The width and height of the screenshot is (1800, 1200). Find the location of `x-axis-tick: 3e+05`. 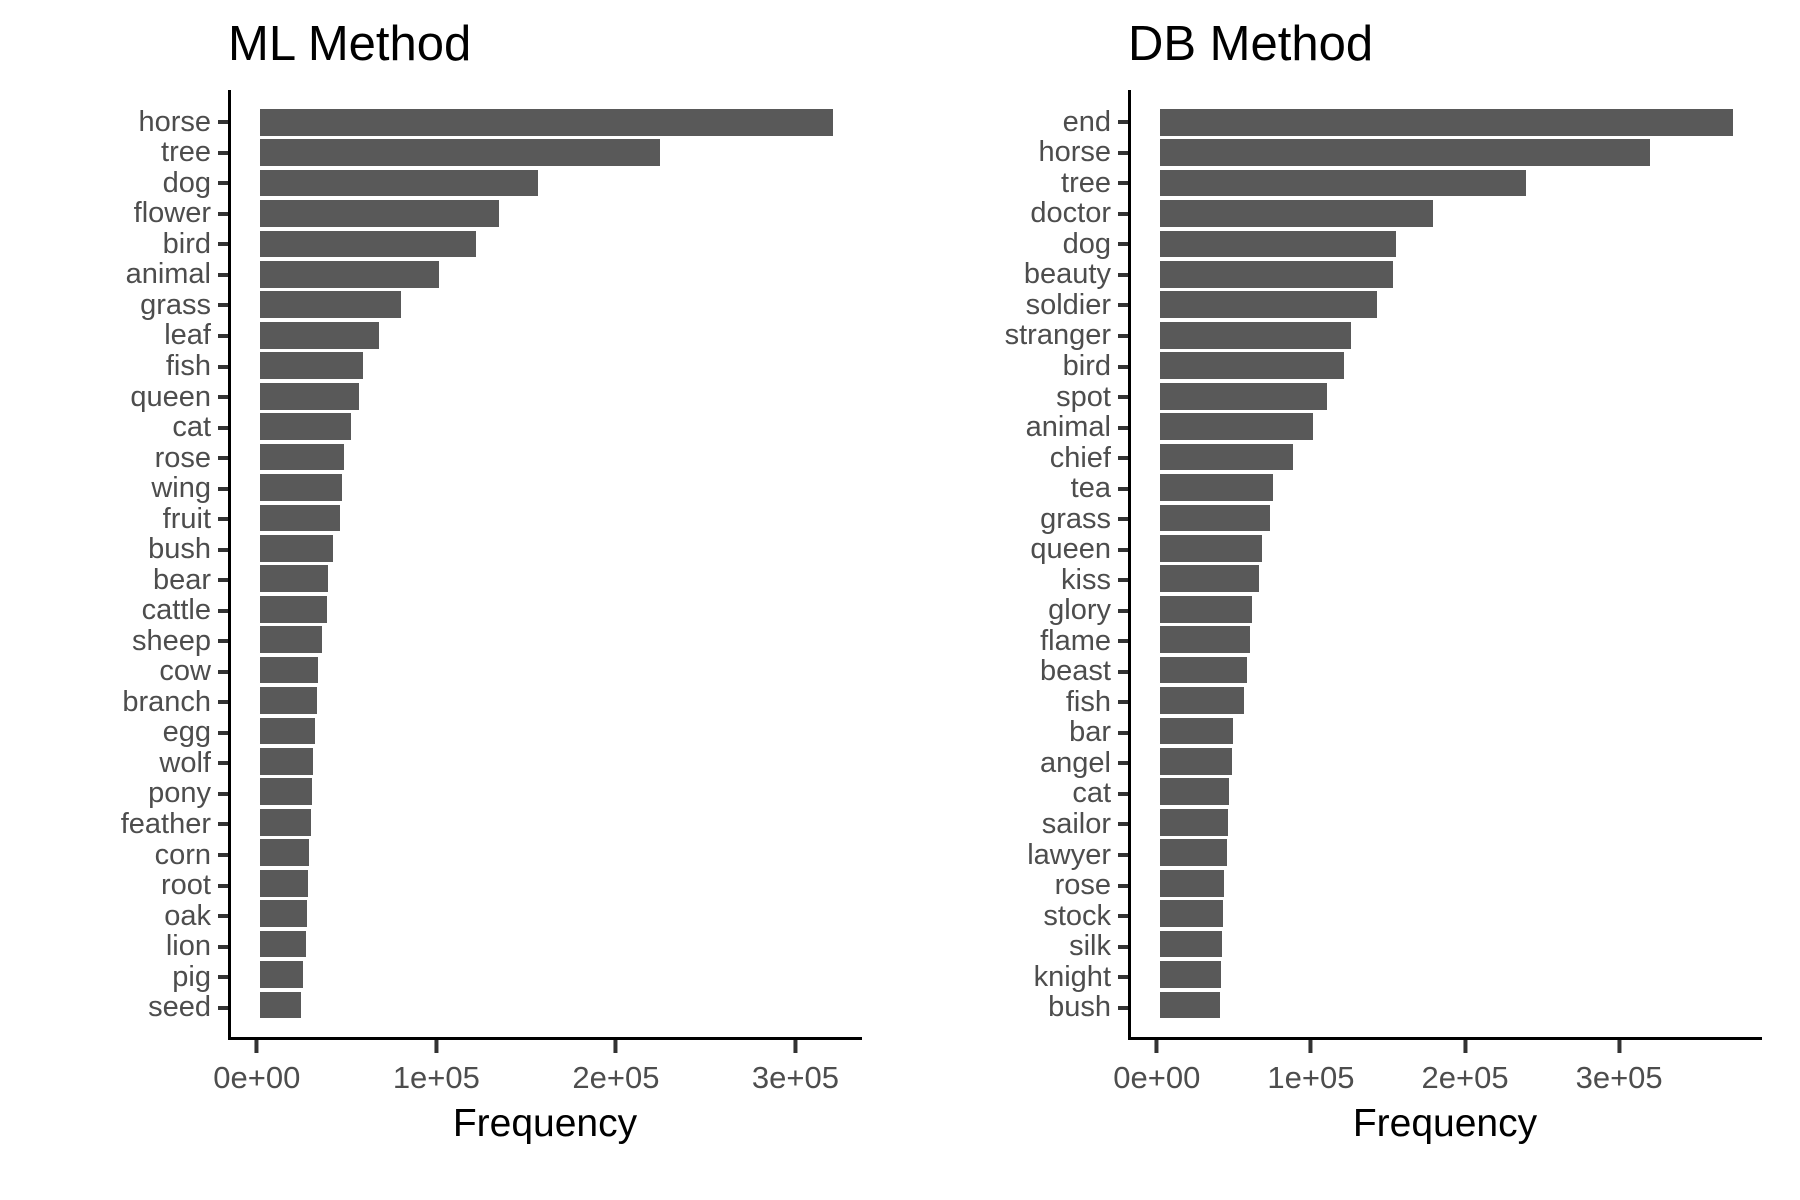

x-axis-tick: 3e+05 is located at coordinates (795, 1068).